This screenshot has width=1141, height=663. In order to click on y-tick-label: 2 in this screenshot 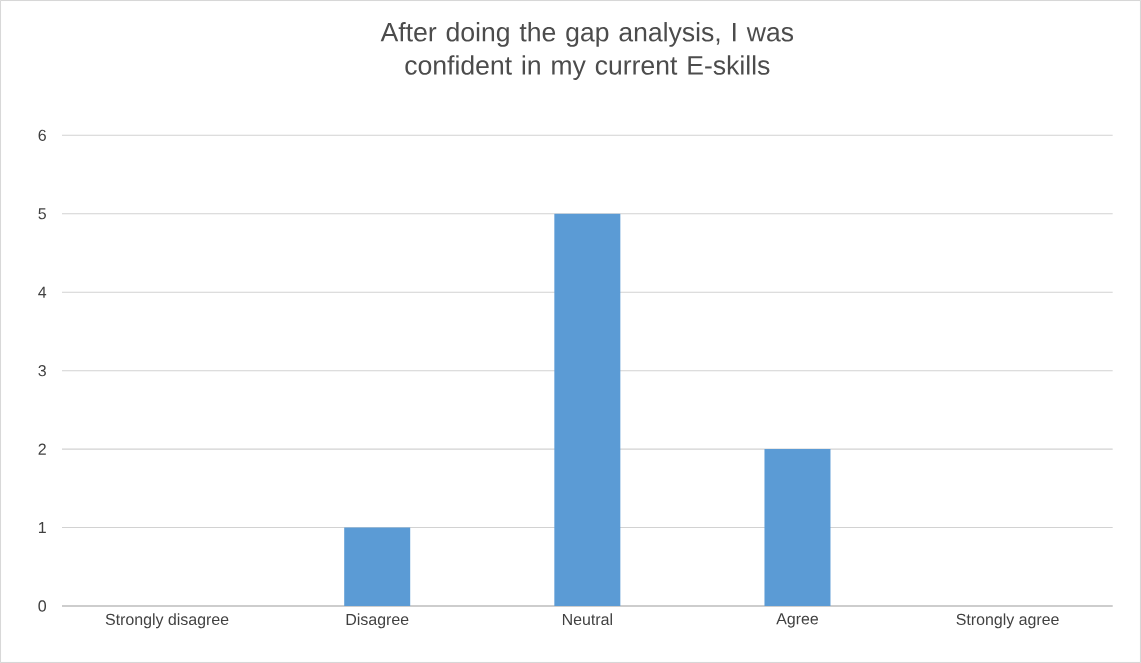, I will do `click(42, 449)`.